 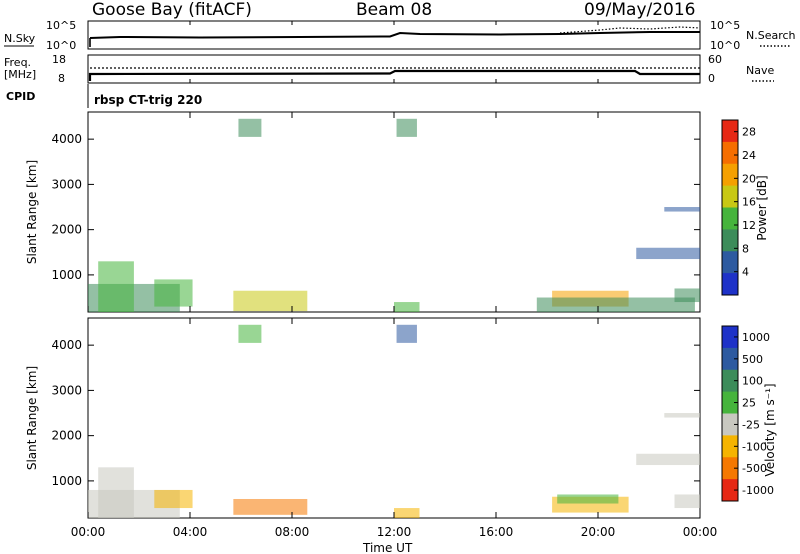 What do you see at coordinates (292, 532) in the screenshot?
I see `xtick-label-2: 08:00` at bounding box center [292, 532].